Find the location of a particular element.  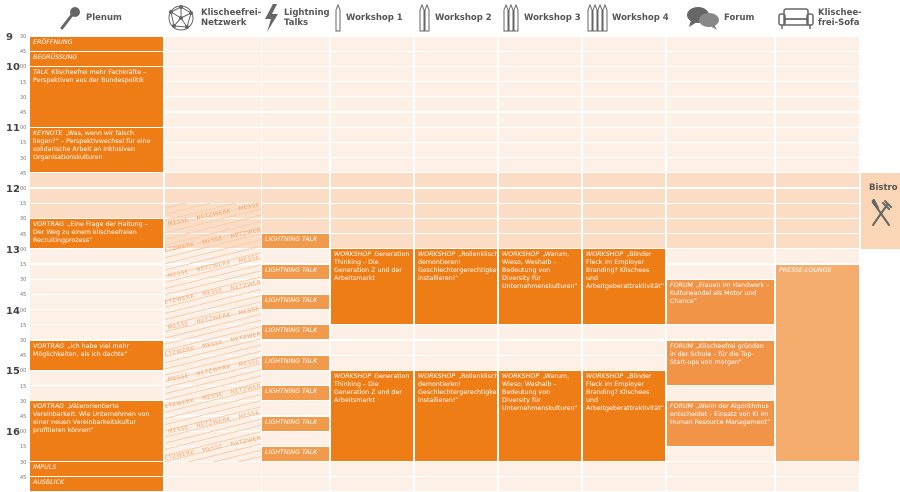

event-type: AUSBLICK is located at coordinates (49, 483).